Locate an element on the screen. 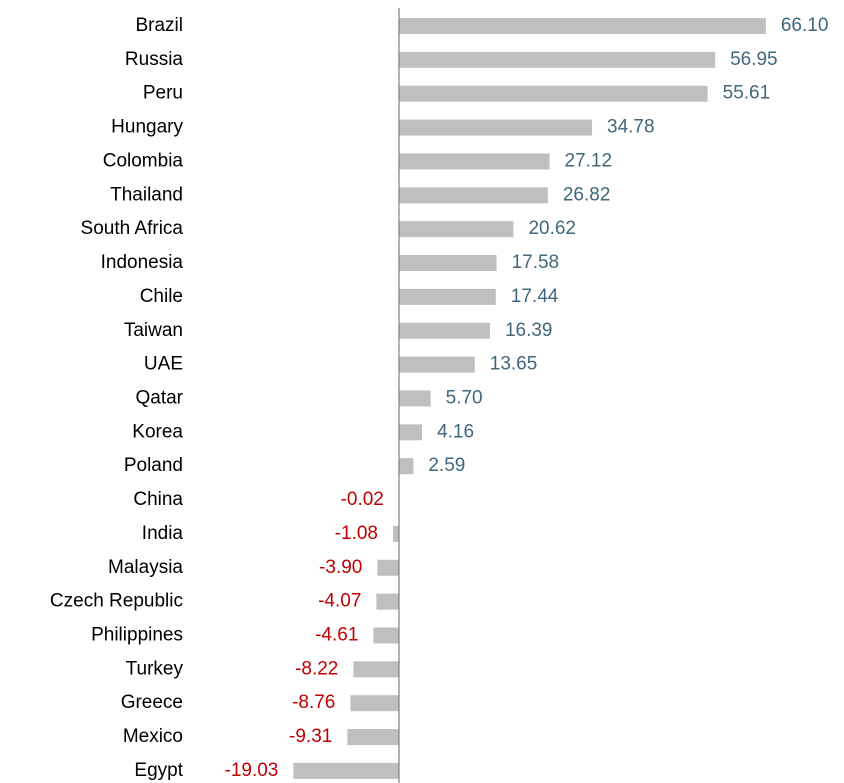  category-label: Poland is located at coordinates (153, 465).